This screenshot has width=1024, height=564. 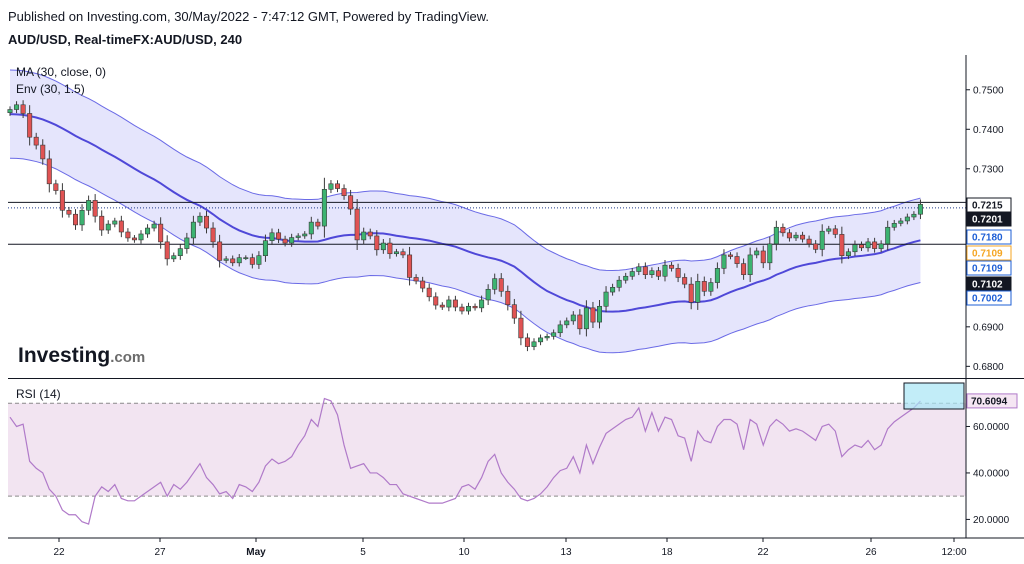 What do you see at coordinates (987, 285) in the screenshot?
I see `price-tag-label: 0.7102` at bounding box center [987, 285].